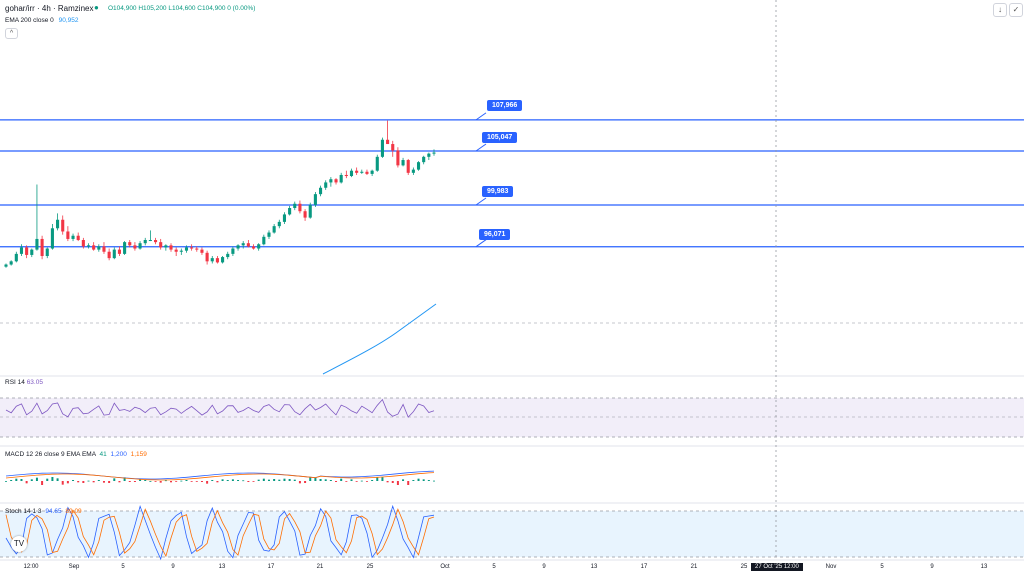 This screenshot has height=576, width=1024. What do you see at coordinates (123, 567) in the screenshot?
I see `time-axis-label: 5` at bounding box center [123, 567].